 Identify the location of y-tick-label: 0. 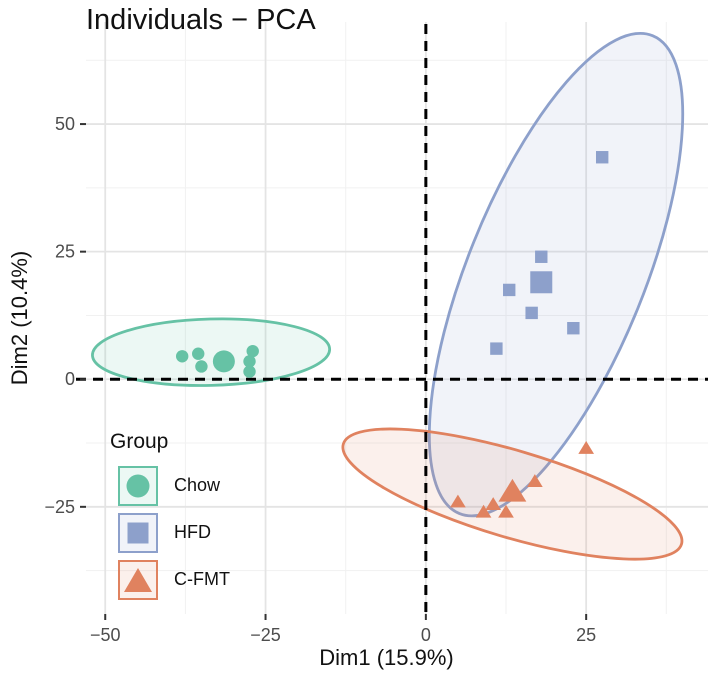
(70, 379).